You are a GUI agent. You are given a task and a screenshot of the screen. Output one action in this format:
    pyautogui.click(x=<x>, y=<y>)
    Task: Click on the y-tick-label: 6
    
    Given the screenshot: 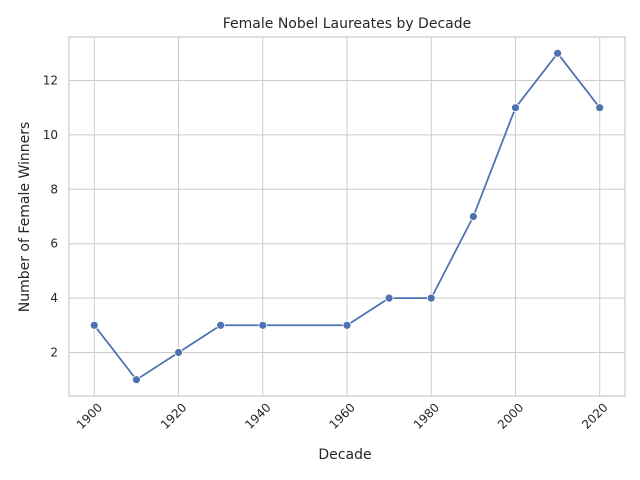 What is the action you would take?
    pyautogui.click(x=54, y=244)
    